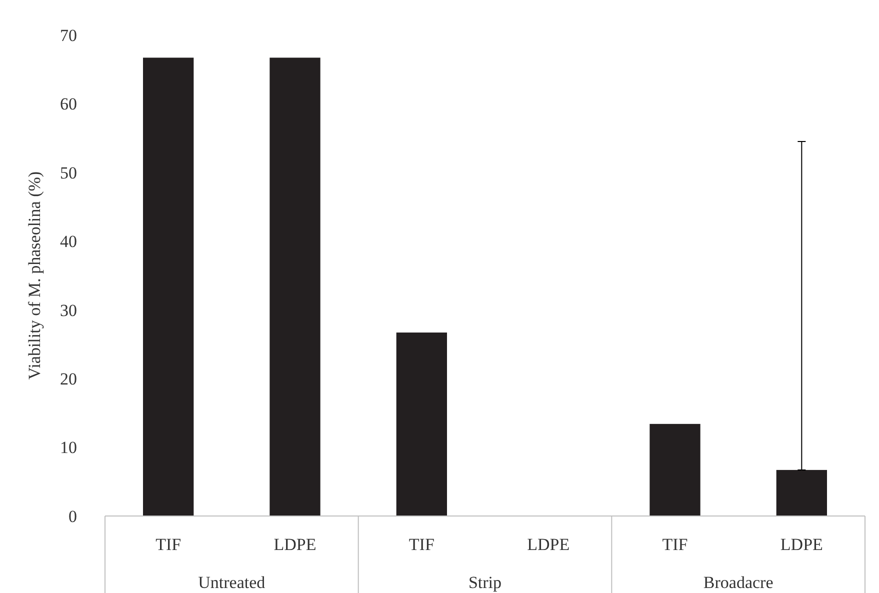  Describe the element at coordinates (68, 310) in the screenshot. I see `y-tick-label: 30` at that location.